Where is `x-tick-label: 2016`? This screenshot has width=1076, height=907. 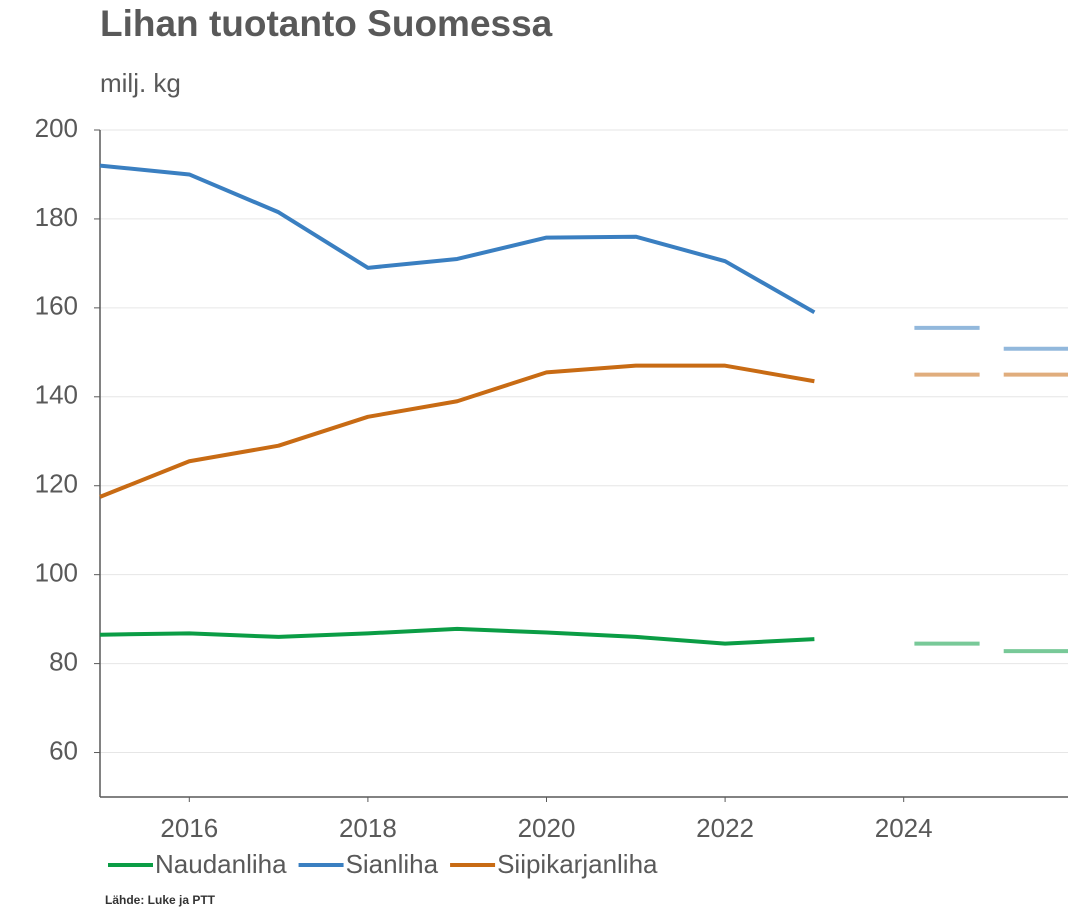
x-tick-label: 2016 is located at coordinates (189, 828).